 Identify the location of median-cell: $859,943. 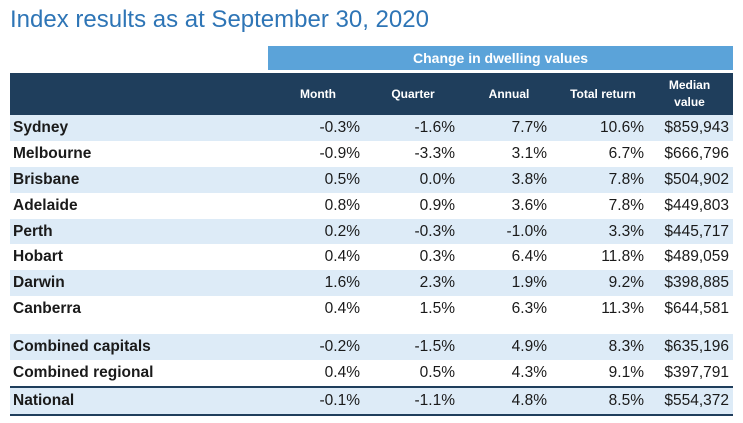
(690, 128).